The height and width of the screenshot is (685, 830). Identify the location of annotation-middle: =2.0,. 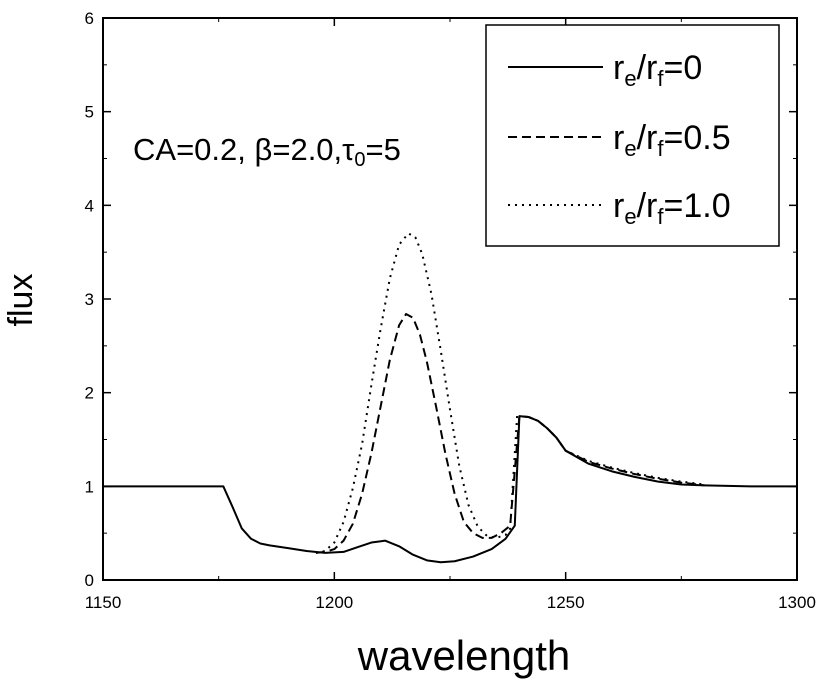
(307, 149).